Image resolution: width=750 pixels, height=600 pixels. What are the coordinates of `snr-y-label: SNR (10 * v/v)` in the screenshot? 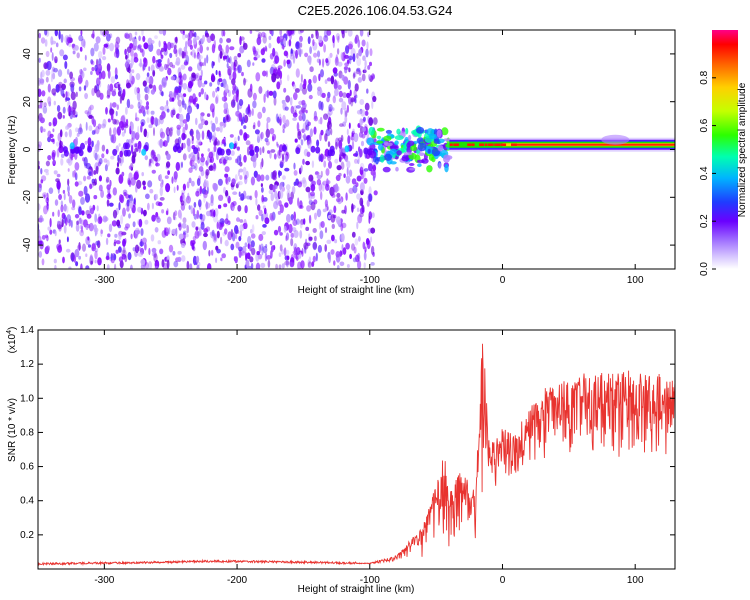 It's located at (12, 430).